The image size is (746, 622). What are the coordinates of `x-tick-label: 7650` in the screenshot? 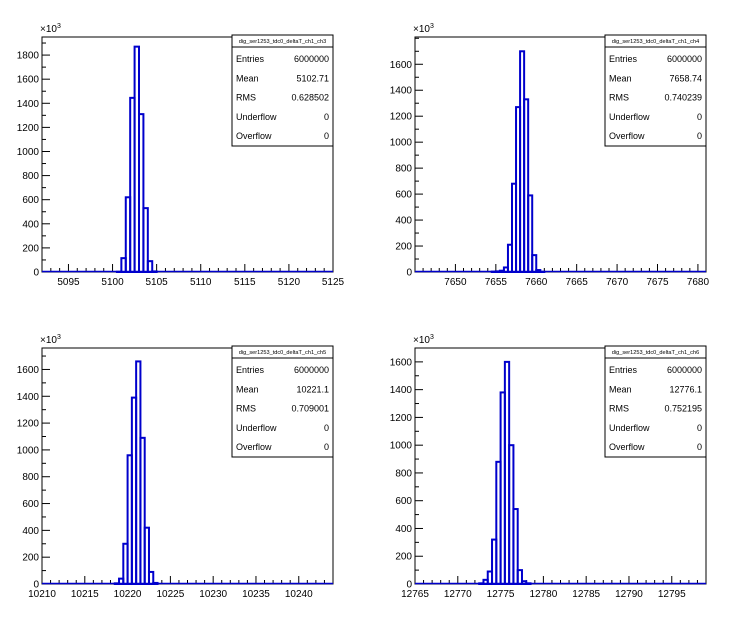 It's located at (455, 282).